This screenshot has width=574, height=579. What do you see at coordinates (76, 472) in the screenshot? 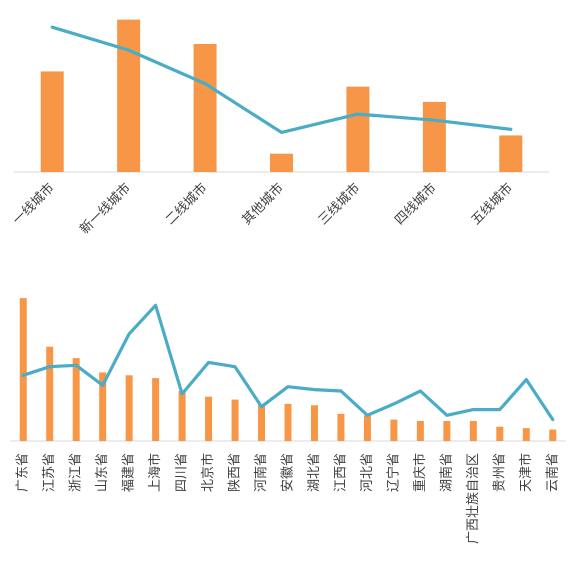
I see `x-tick-label: 浙江省` at bounding box center [76, 472].